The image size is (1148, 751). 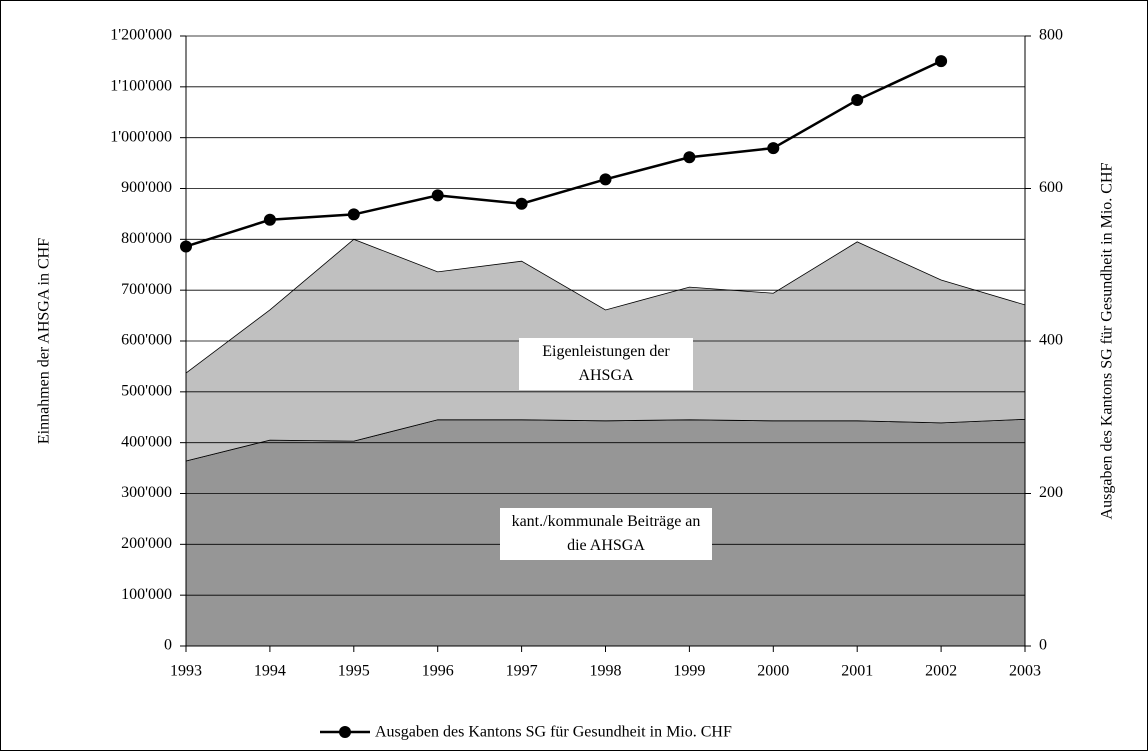 What do you see at coordinates (146, 289) in the screenshot?
I see `y-tick-label: 700'000` at bounding box center [146, 289].